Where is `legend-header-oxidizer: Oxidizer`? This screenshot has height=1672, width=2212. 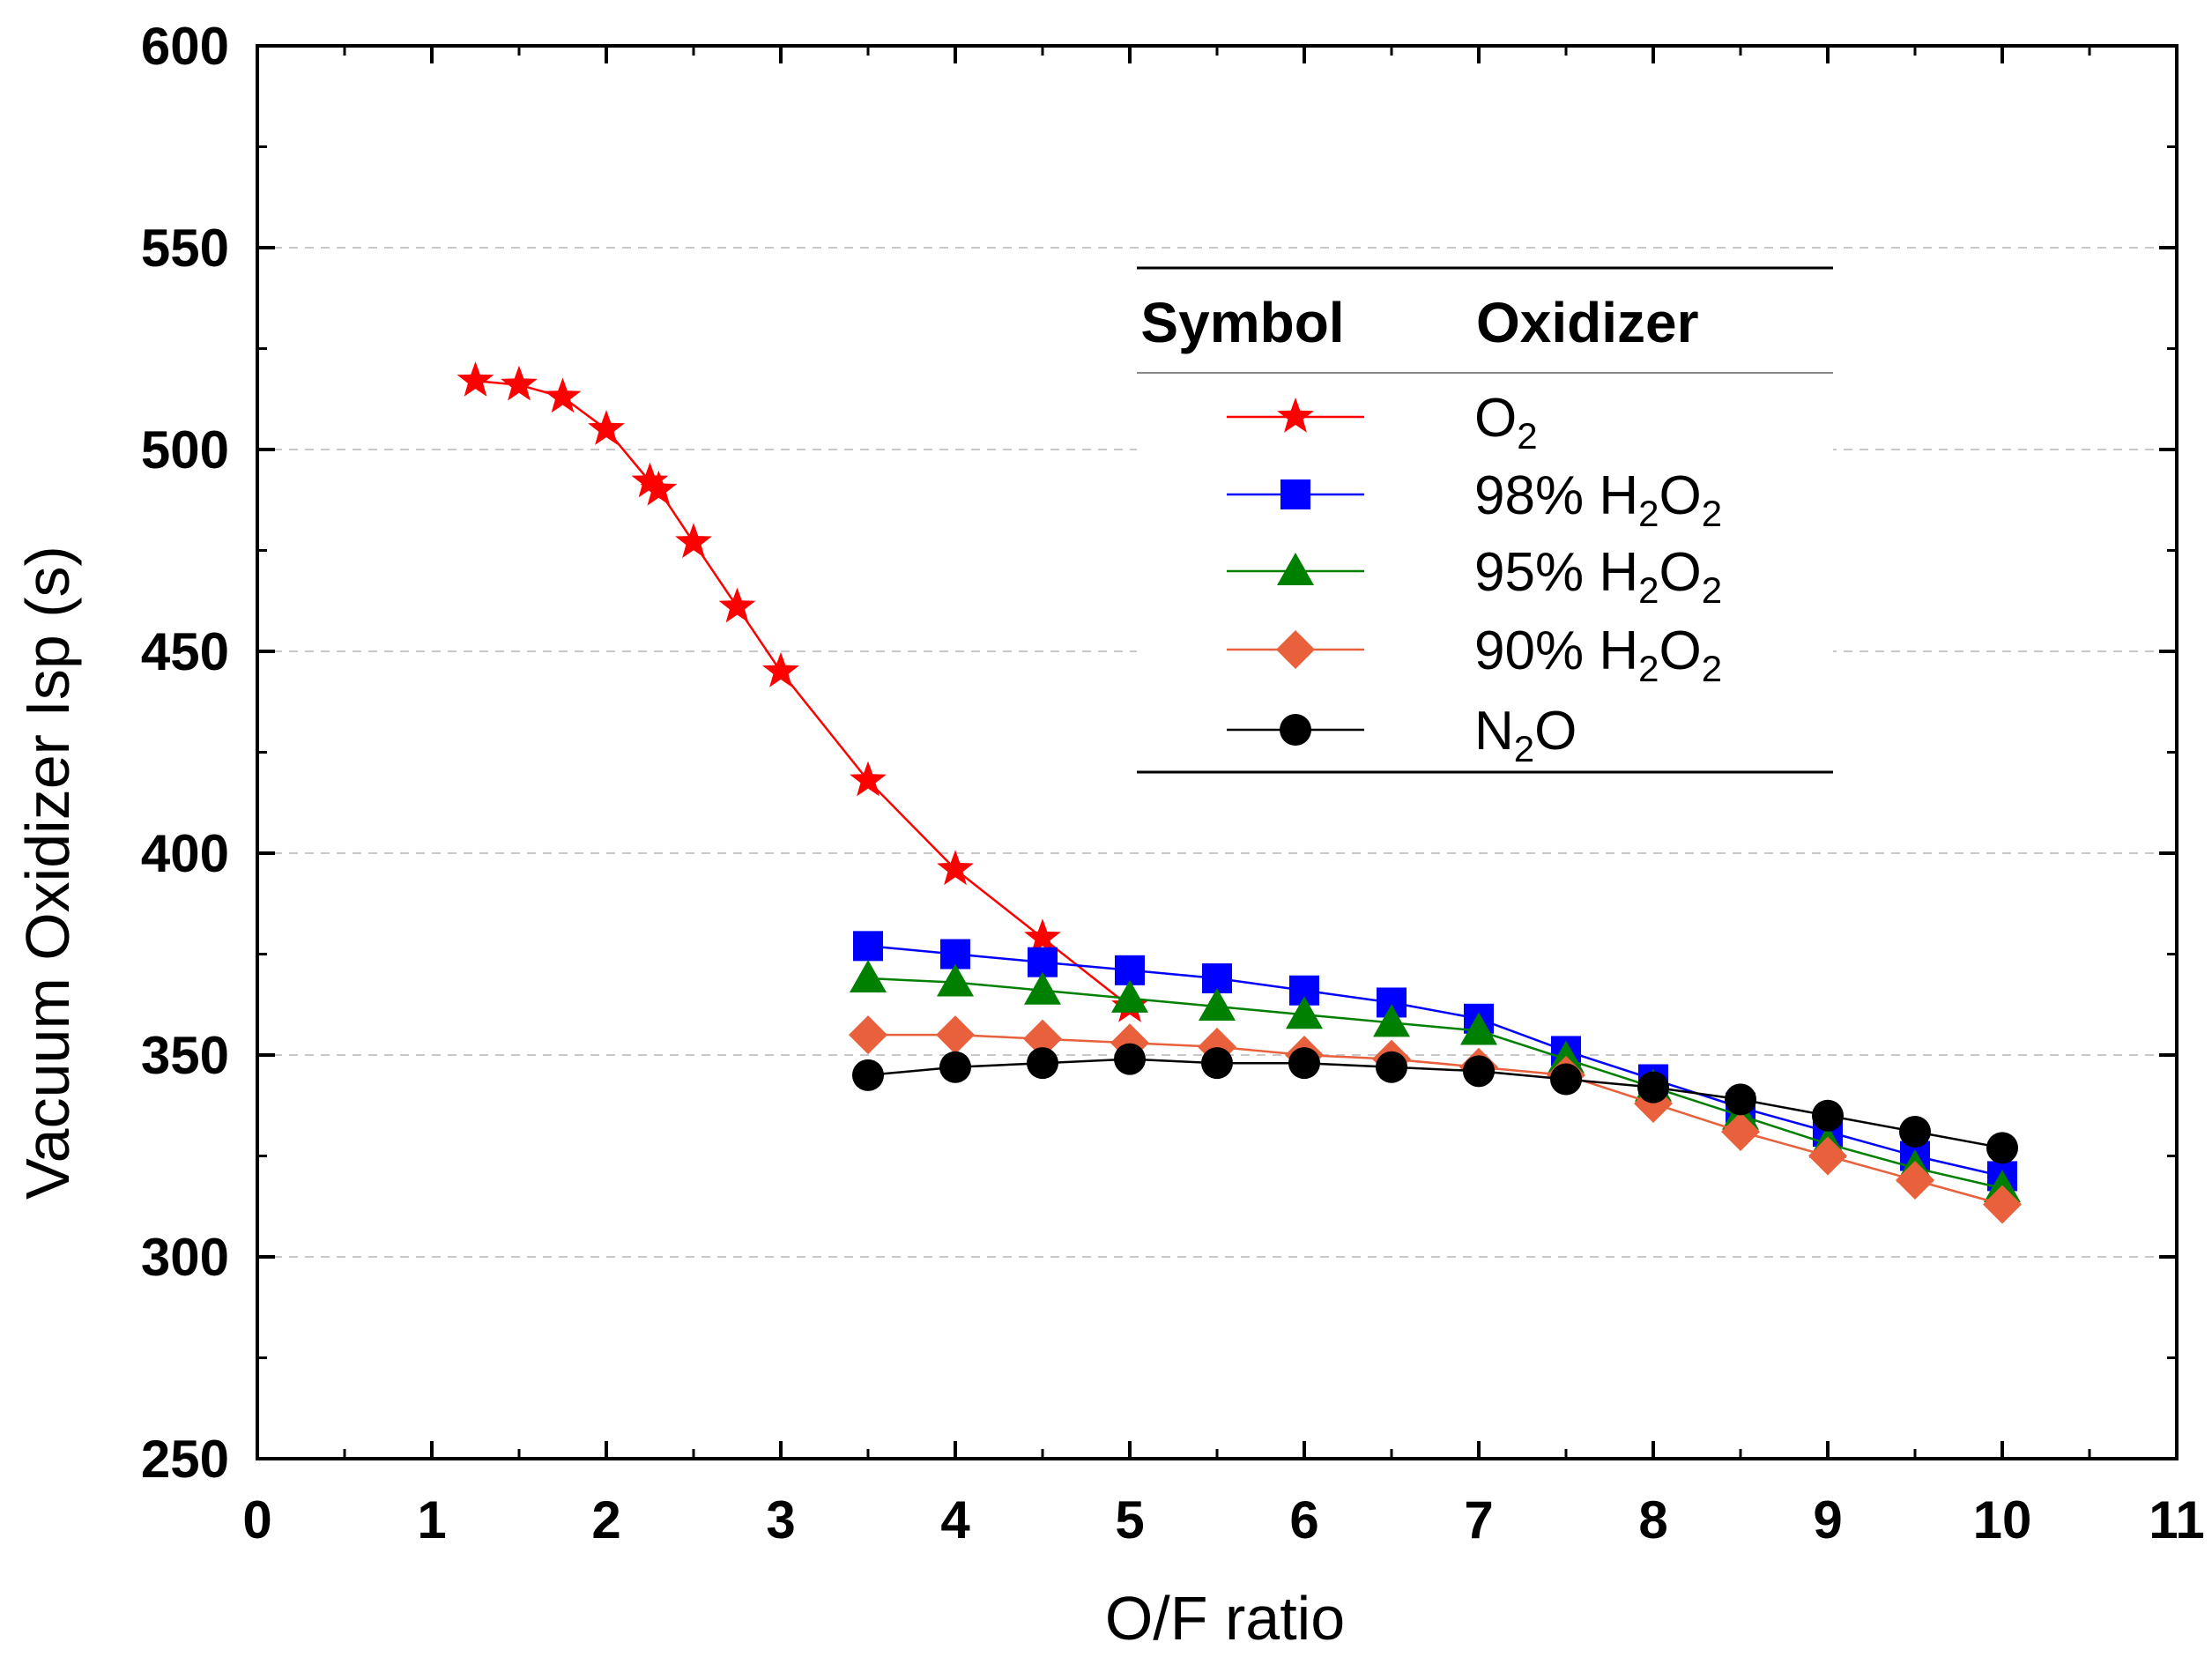
legend-header-oxidizer: Oxidizer is located at coordinates (1588, 322).